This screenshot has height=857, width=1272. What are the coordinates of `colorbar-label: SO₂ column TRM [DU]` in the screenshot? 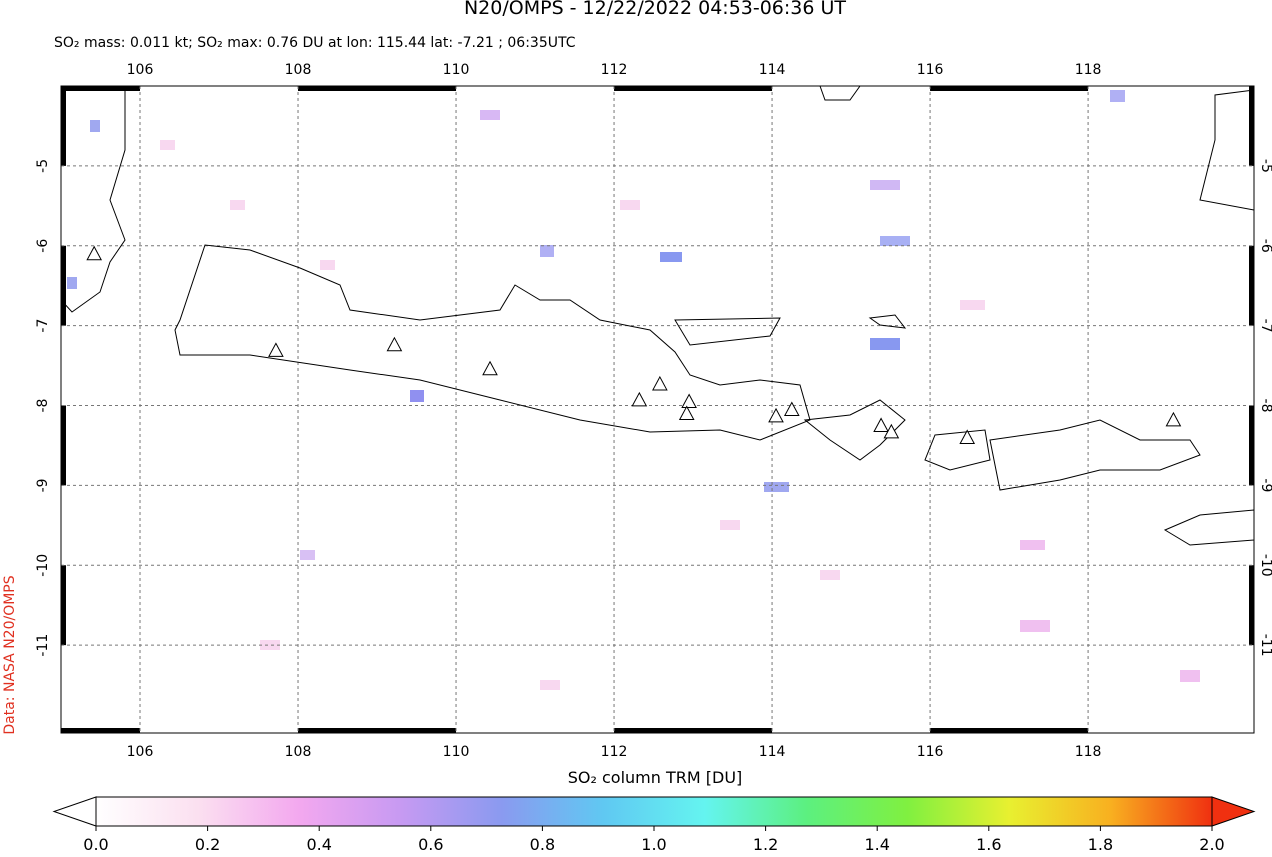 It's located at (655, 777).